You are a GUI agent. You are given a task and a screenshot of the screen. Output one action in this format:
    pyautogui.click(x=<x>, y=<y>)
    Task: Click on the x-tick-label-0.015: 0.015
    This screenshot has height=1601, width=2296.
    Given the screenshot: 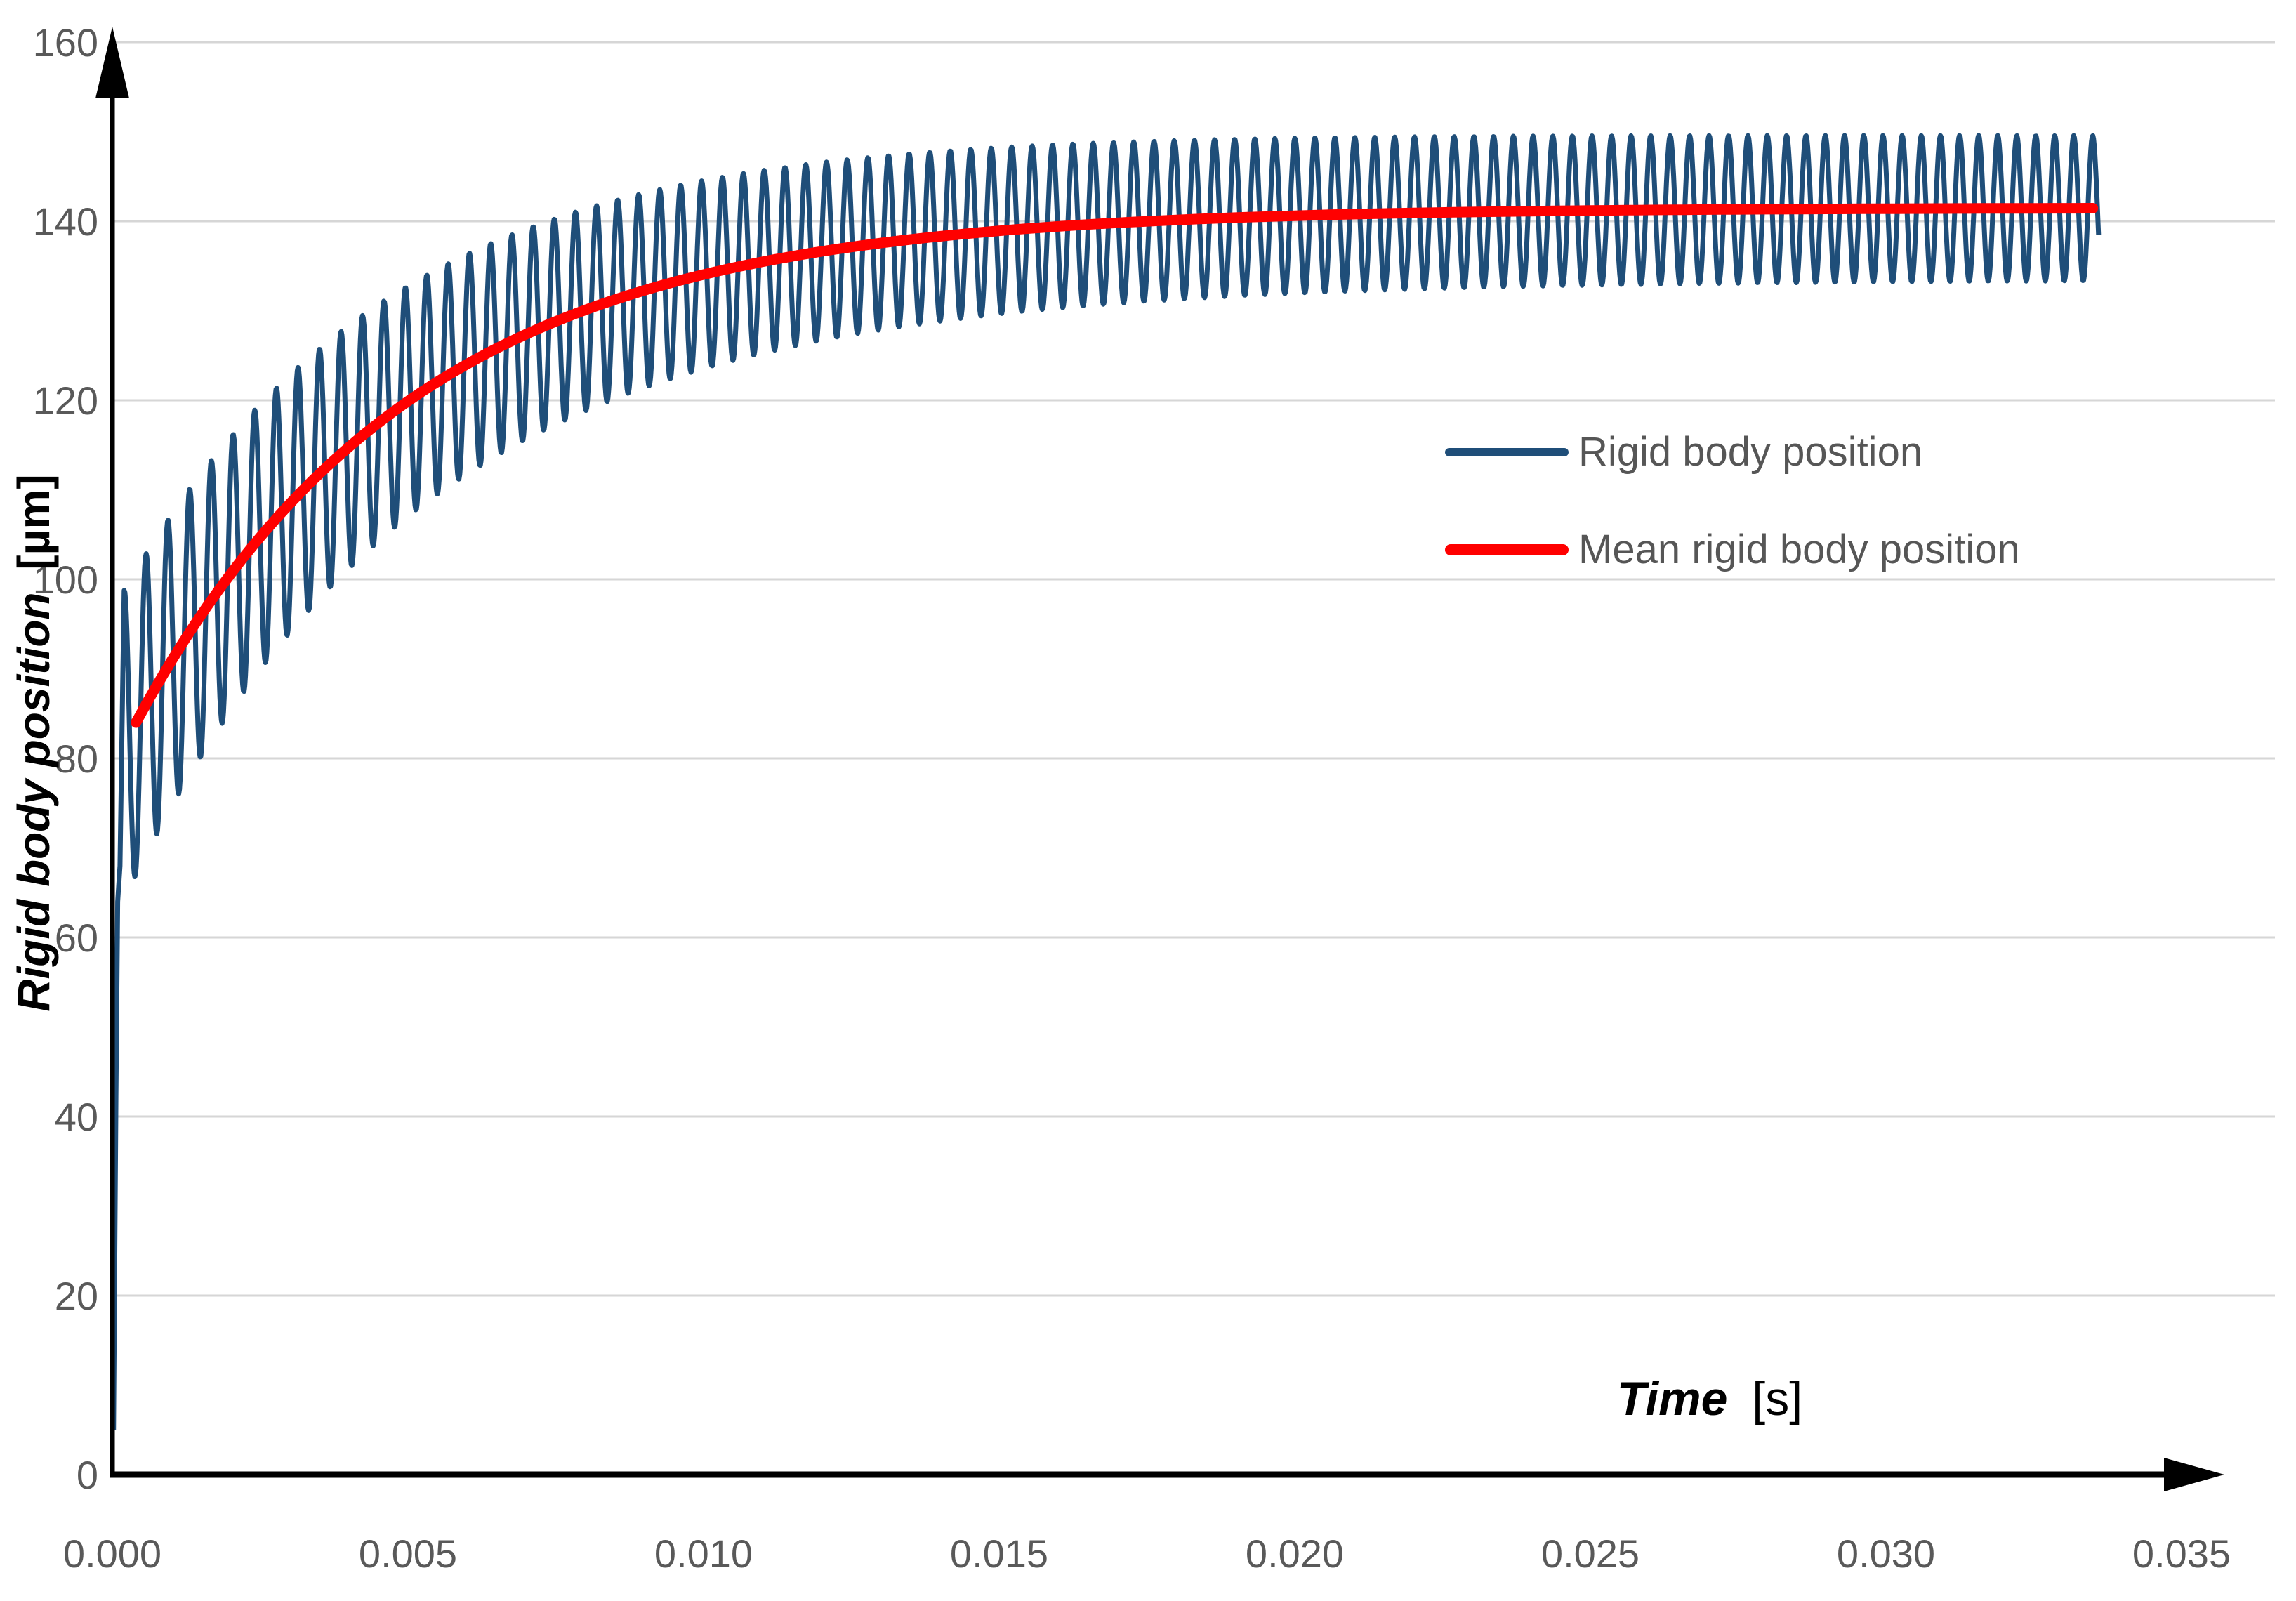 What is the action you would take?
    pyautogui.click(x=999, y=1553)
    